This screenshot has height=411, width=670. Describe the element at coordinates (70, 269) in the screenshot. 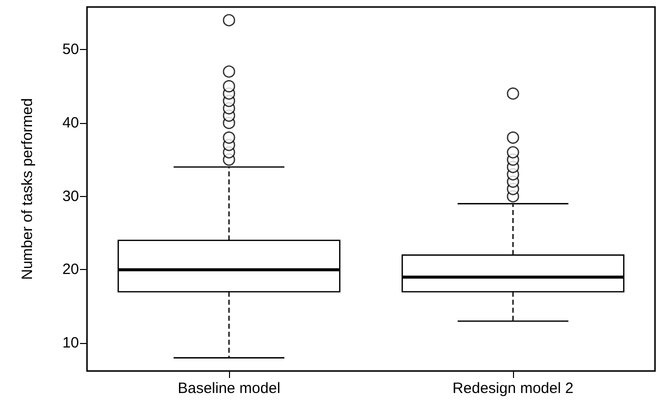

I see `y-tick-label: 20` at that location.